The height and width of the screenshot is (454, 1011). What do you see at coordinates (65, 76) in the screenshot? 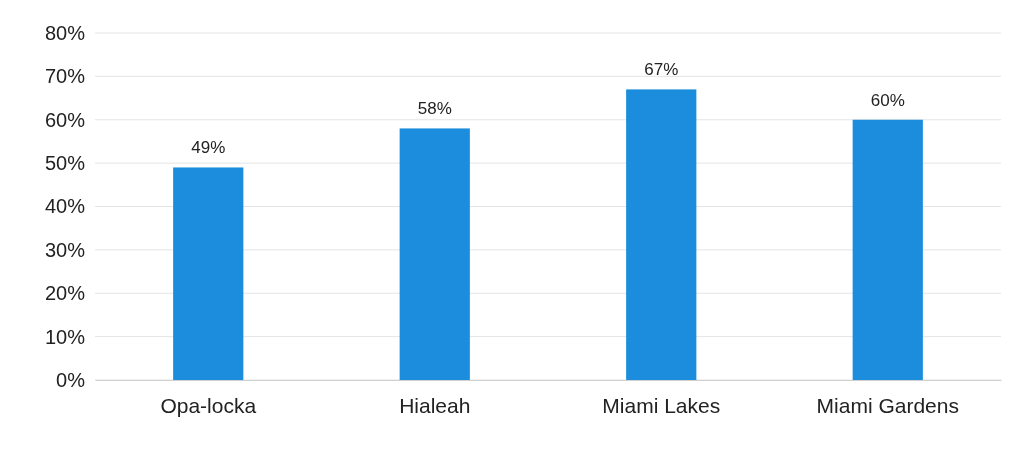
I see `y-tick-label: 70%` at bounding box center [65, 76].